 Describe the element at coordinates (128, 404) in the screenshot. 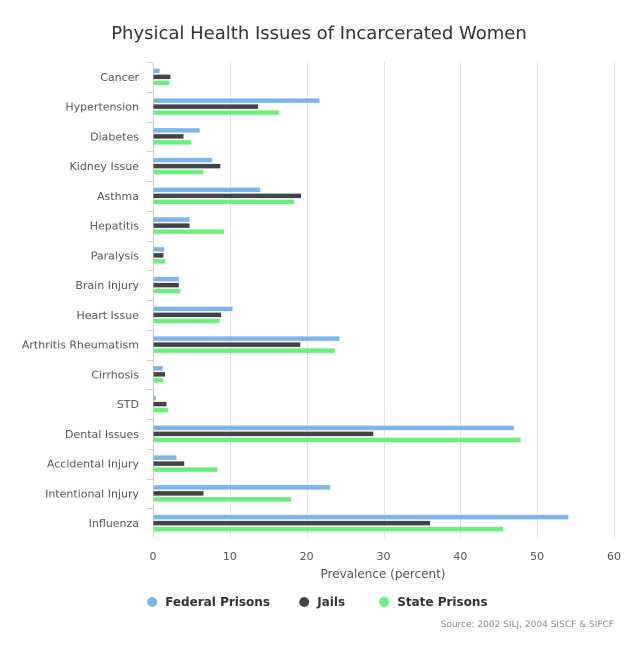

I see `category-label: STD` at that location.